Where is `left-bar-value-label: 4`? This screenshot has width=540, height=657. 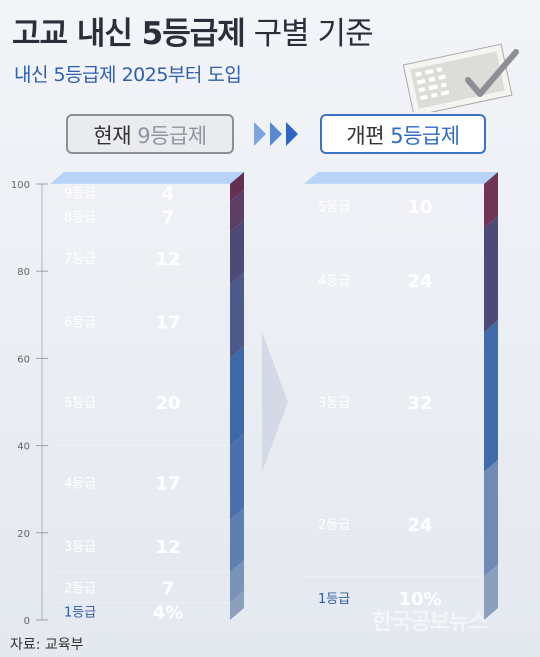
left-bar-value-label: 4 is located at coordinates (168, 194).